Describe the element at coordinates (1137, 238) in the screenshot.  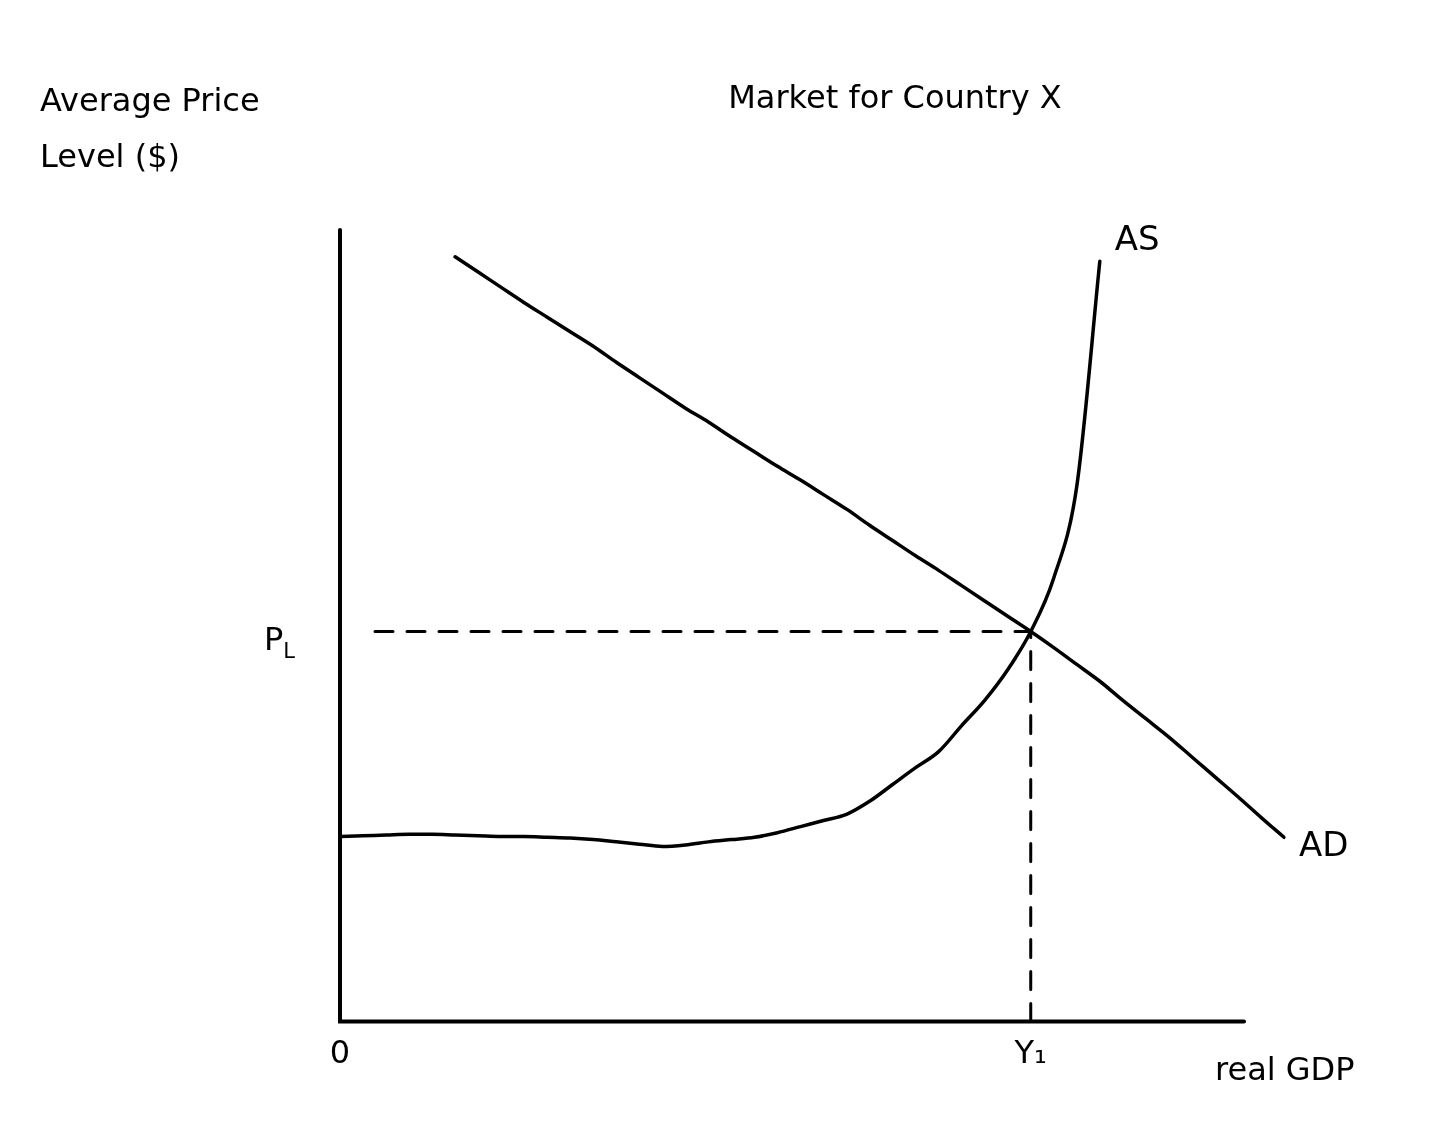
I see `series-label: AS` at that location.